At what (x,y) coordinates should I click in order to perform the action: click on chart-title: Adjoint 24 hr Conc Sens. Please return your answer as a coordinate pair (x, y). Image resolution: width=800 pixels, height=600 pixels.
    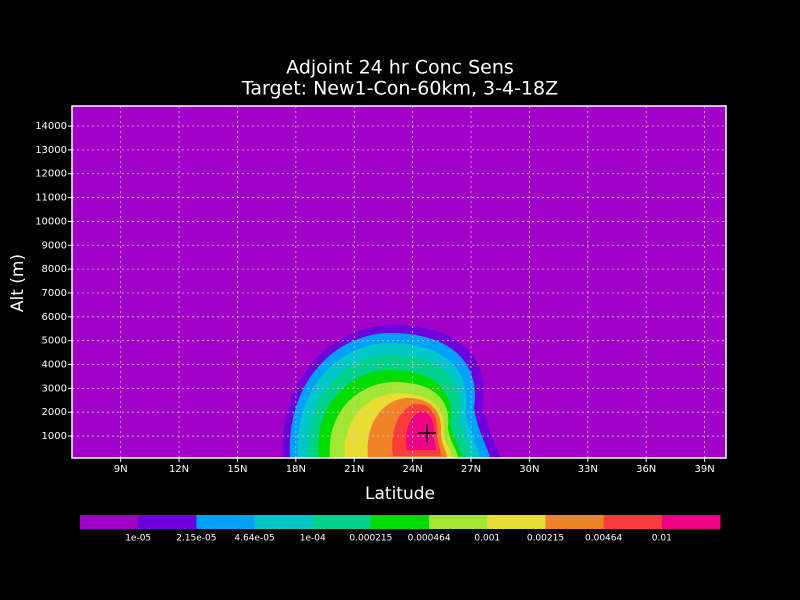
    Looking at the image, I should click on (400, 68).